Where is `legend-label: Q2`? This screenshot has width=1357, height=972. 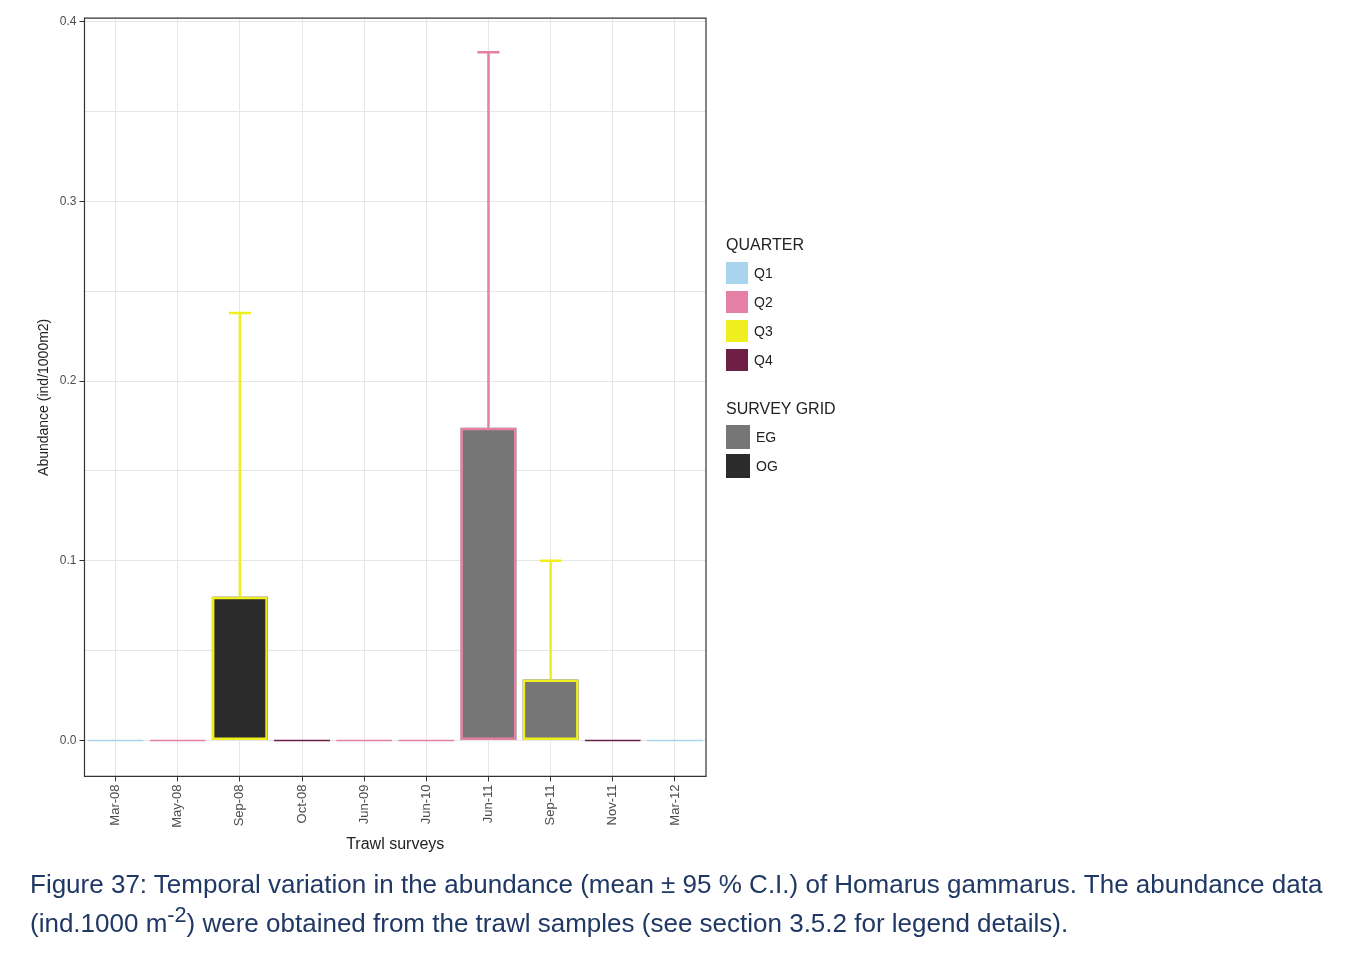 legend-label: Q2 is located at coordinates (763, 301).